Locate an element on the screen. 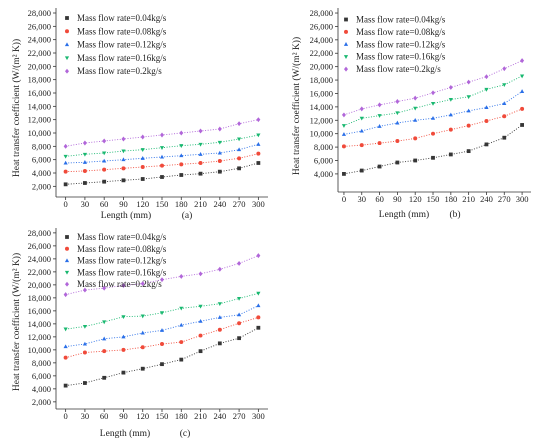  y-tick-label: 2,000 is located at coordinates (41, 402).